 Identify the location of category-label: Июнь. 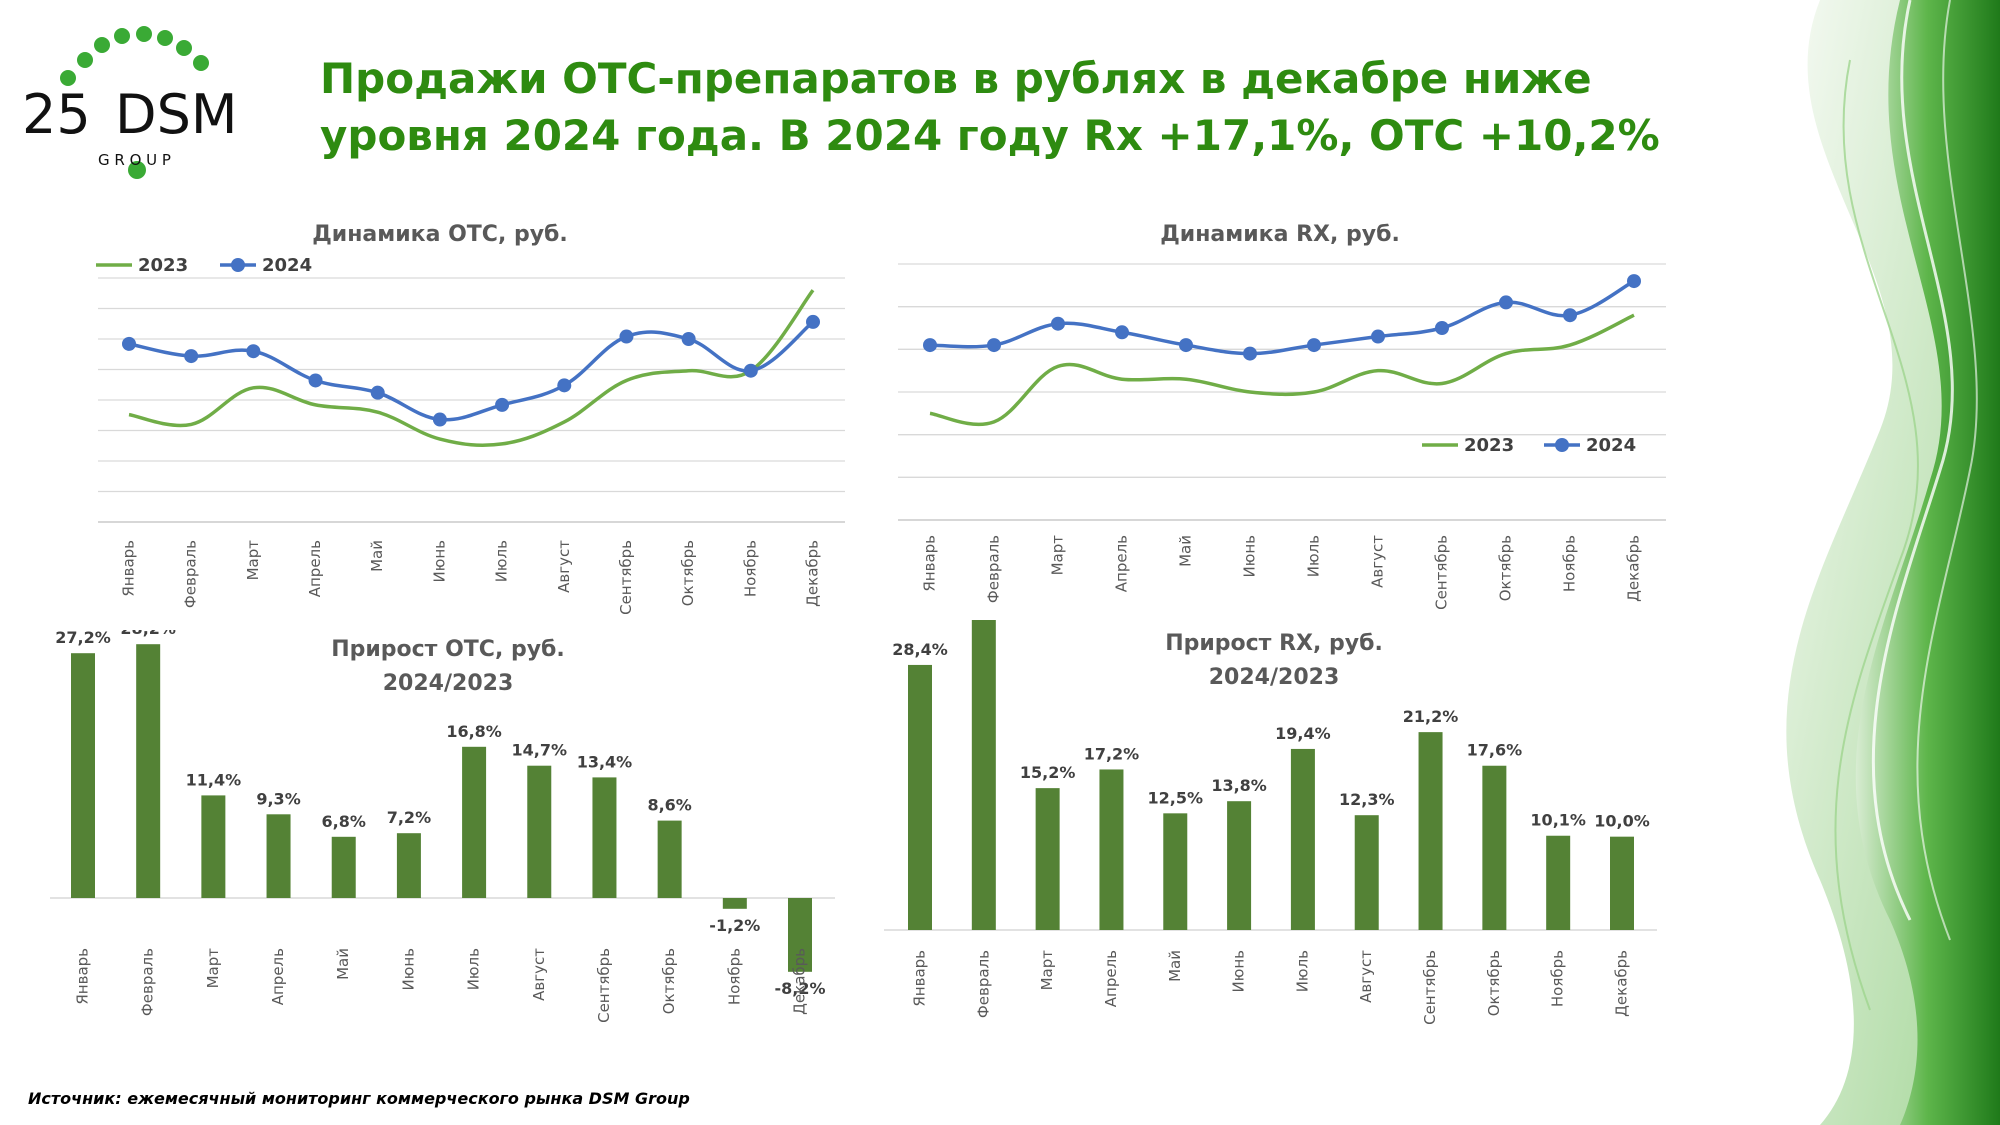
(439, 561).